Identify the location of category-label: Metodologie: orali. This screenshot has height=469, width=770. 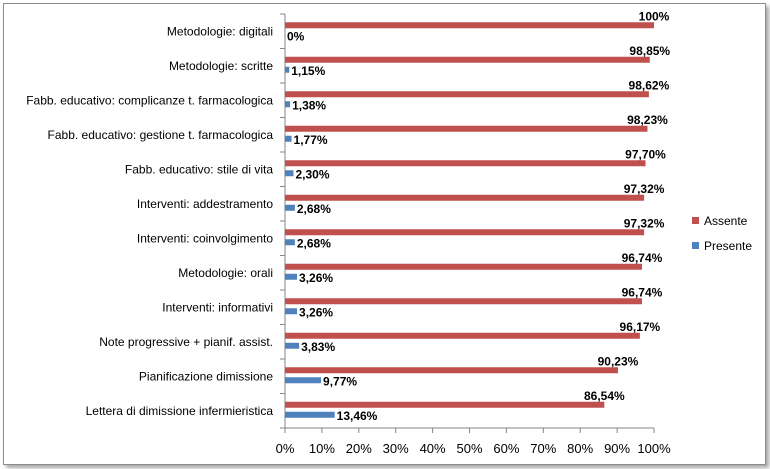
(225, 273).